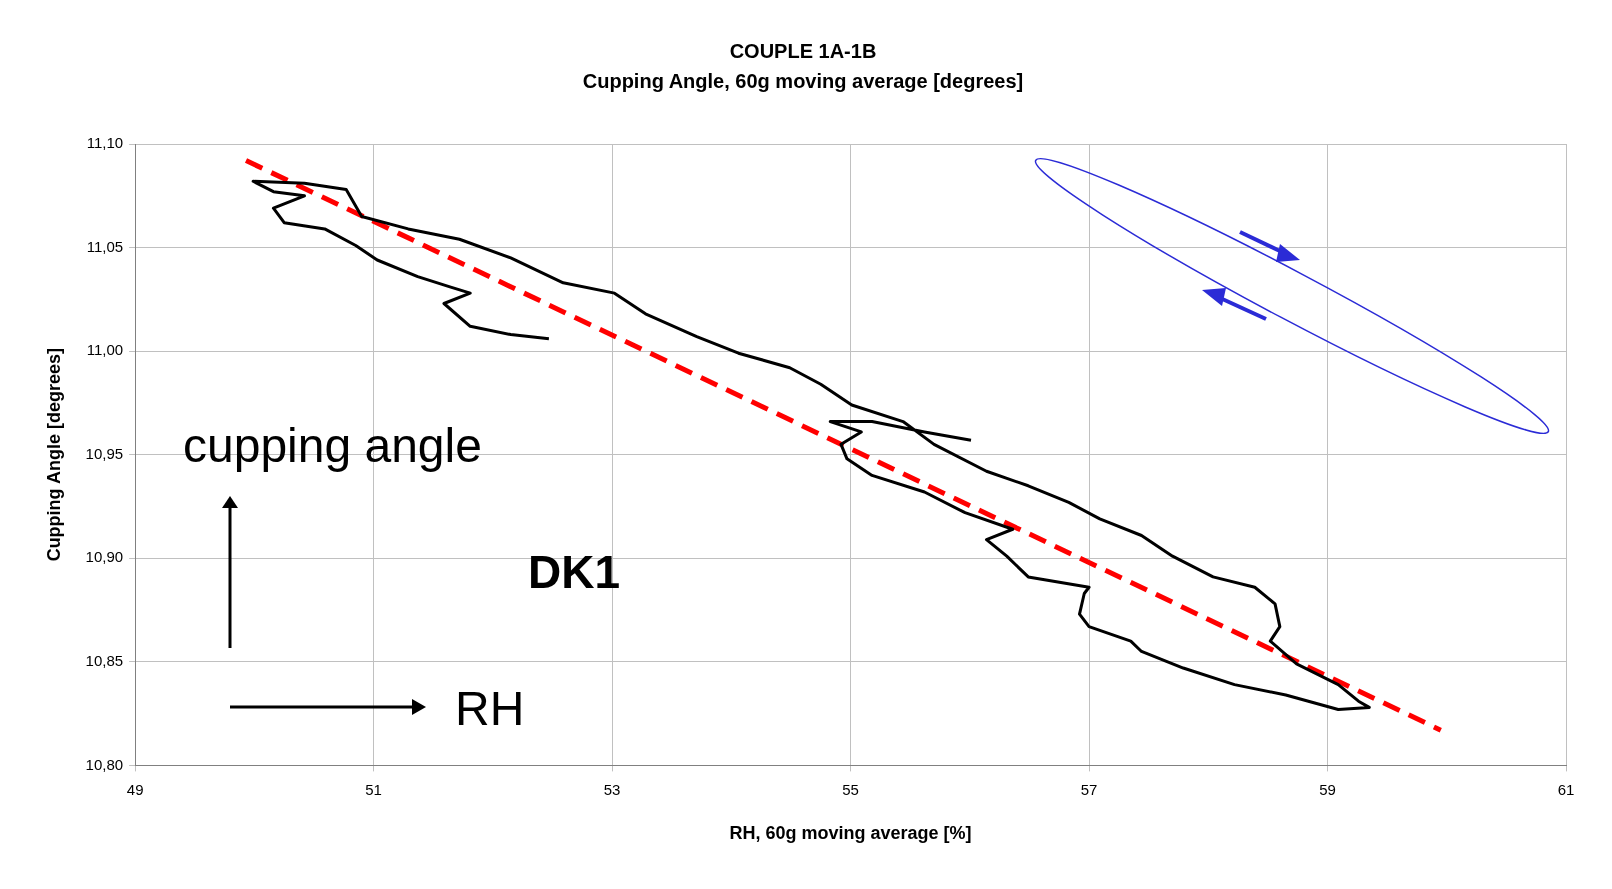 The height and width of the screenshot is (889, 1612). What do you see at coordinates (105, 246) in the screenshot?
I see `y-tick-label: 11,05` at bounding box center [105, 246].